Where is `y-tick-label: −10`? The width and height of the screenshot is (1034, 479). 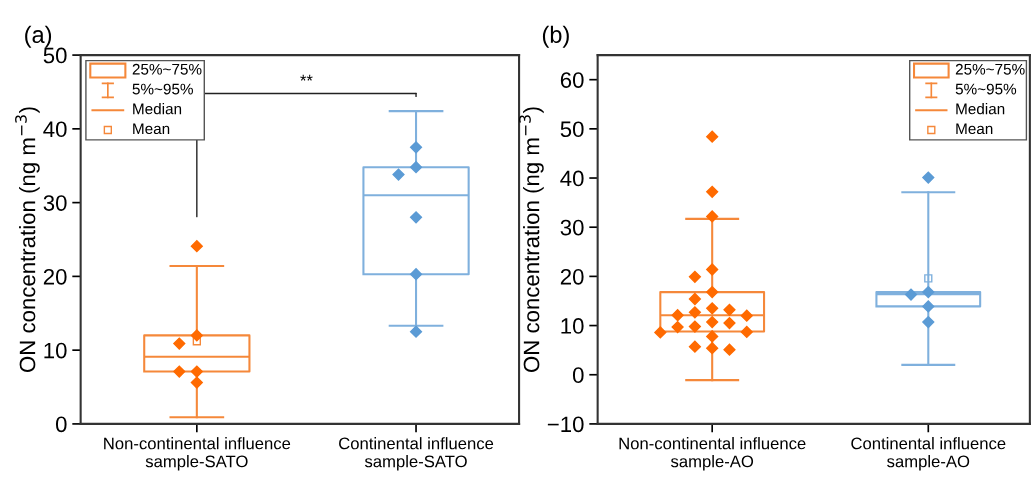
y-tick-label: −10 is located at coordinates (565, 424).